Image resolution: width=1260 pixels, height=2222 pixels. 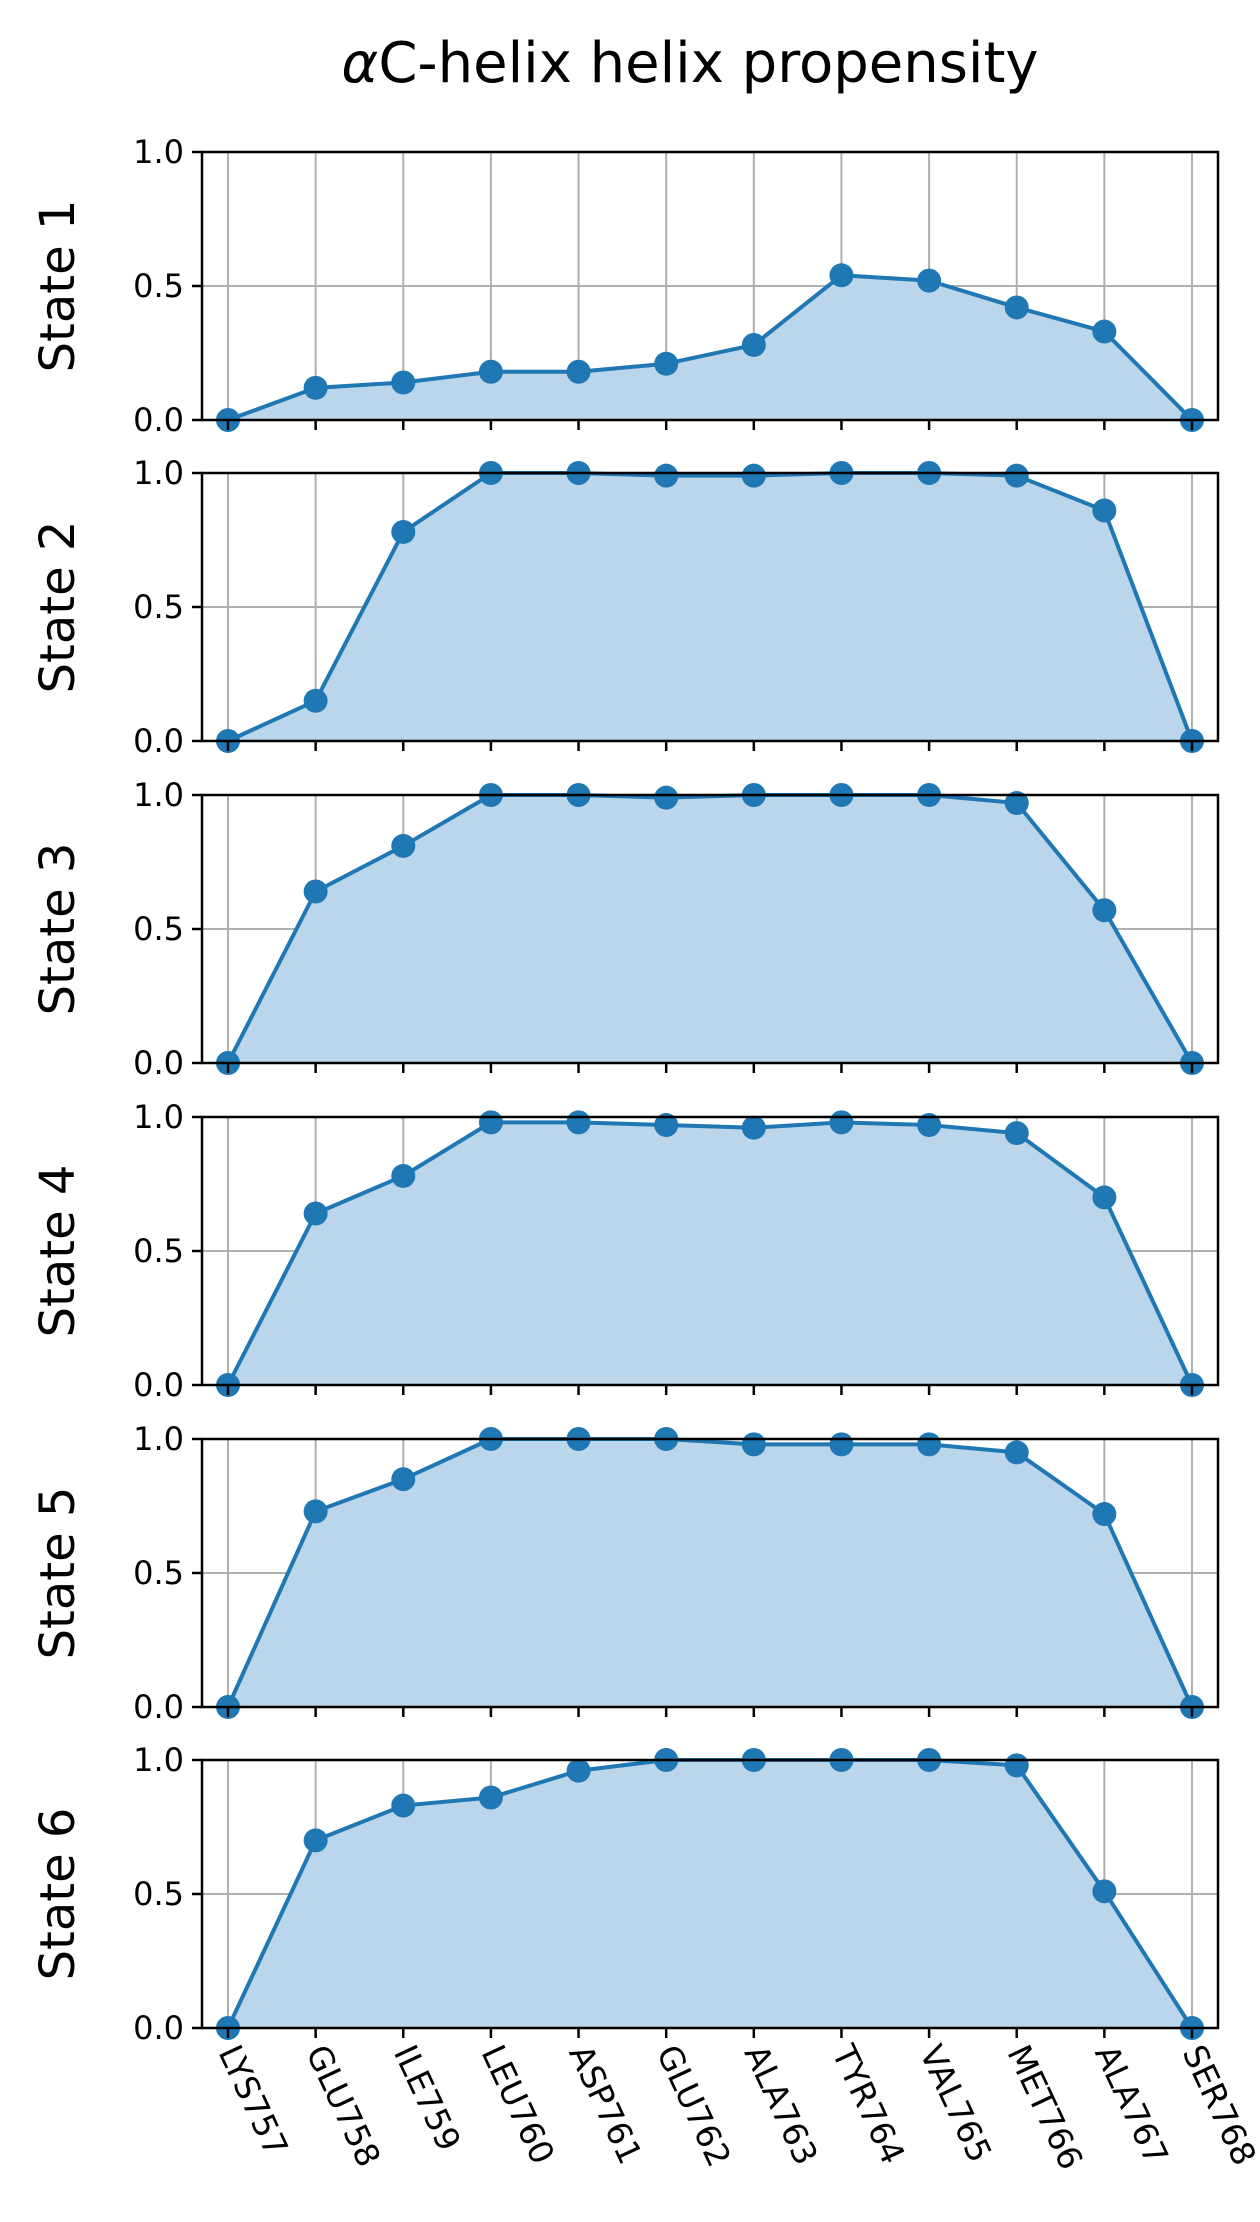 What do you see at coordinates (58, 1251) in the screenshot?
I see `panel-ylabel: State 4` at bounding box center [58, 1251].